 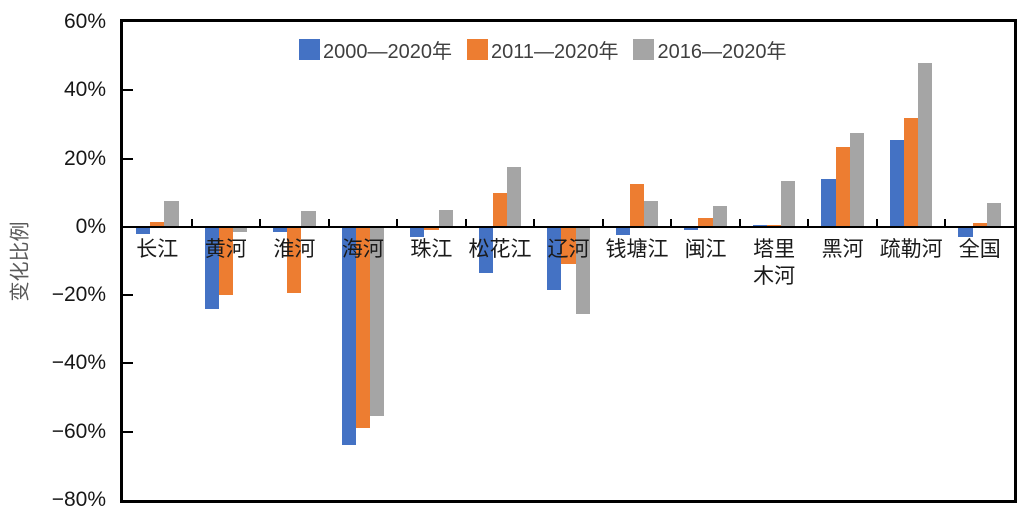 I want to click on category-label: 塔里 木河, so click(x=774, y=262).